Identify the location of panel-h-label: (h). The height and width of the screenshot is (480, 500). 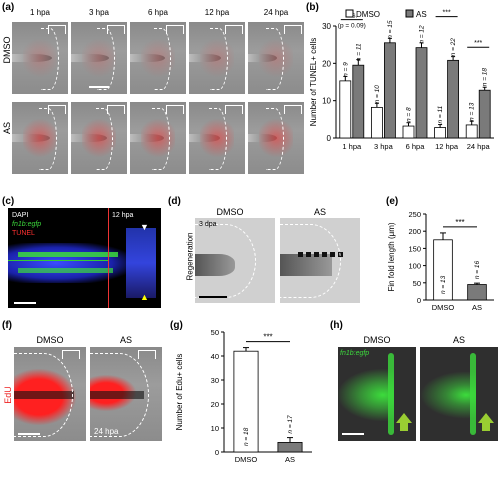
(336, 325).